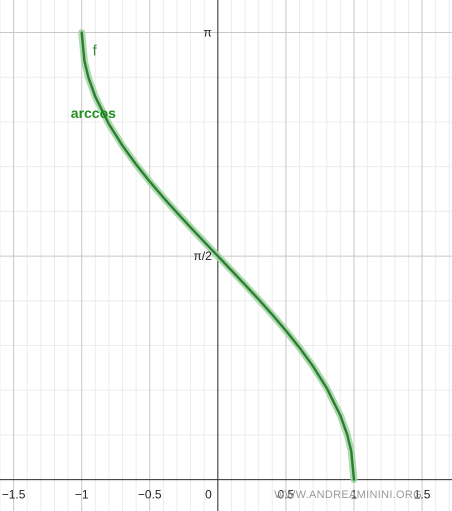 Image resolution: width=452 pixels, height=511 pixels. What do you see at coordinates (286, 495) in the screenshot?
I see `x-tick-label: 0.5` at bounding box center [286, 495].